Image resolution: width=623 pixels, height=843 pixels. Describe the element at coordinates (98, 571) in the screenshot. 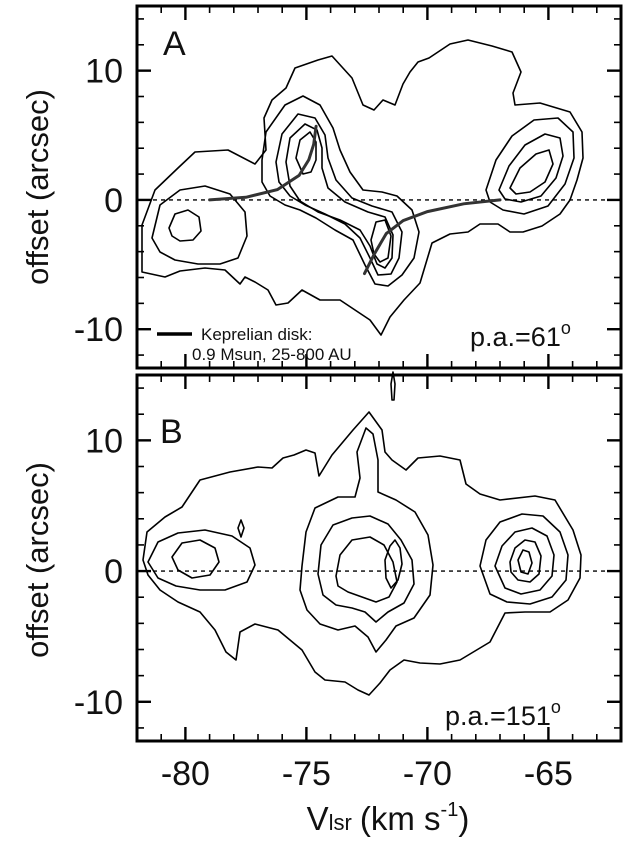

I see `panel-b-y-tick-labels: 10 0 -10` at that location.